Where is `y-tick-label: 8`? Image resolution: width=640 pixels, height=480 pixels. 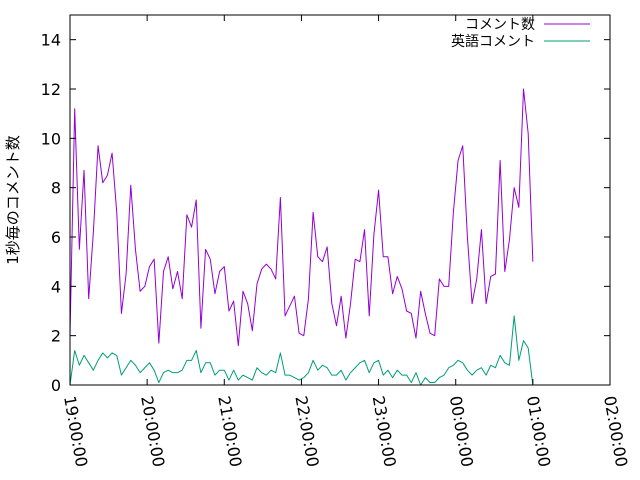 y-tick-label: 8 is located at coordinates (56, 188).